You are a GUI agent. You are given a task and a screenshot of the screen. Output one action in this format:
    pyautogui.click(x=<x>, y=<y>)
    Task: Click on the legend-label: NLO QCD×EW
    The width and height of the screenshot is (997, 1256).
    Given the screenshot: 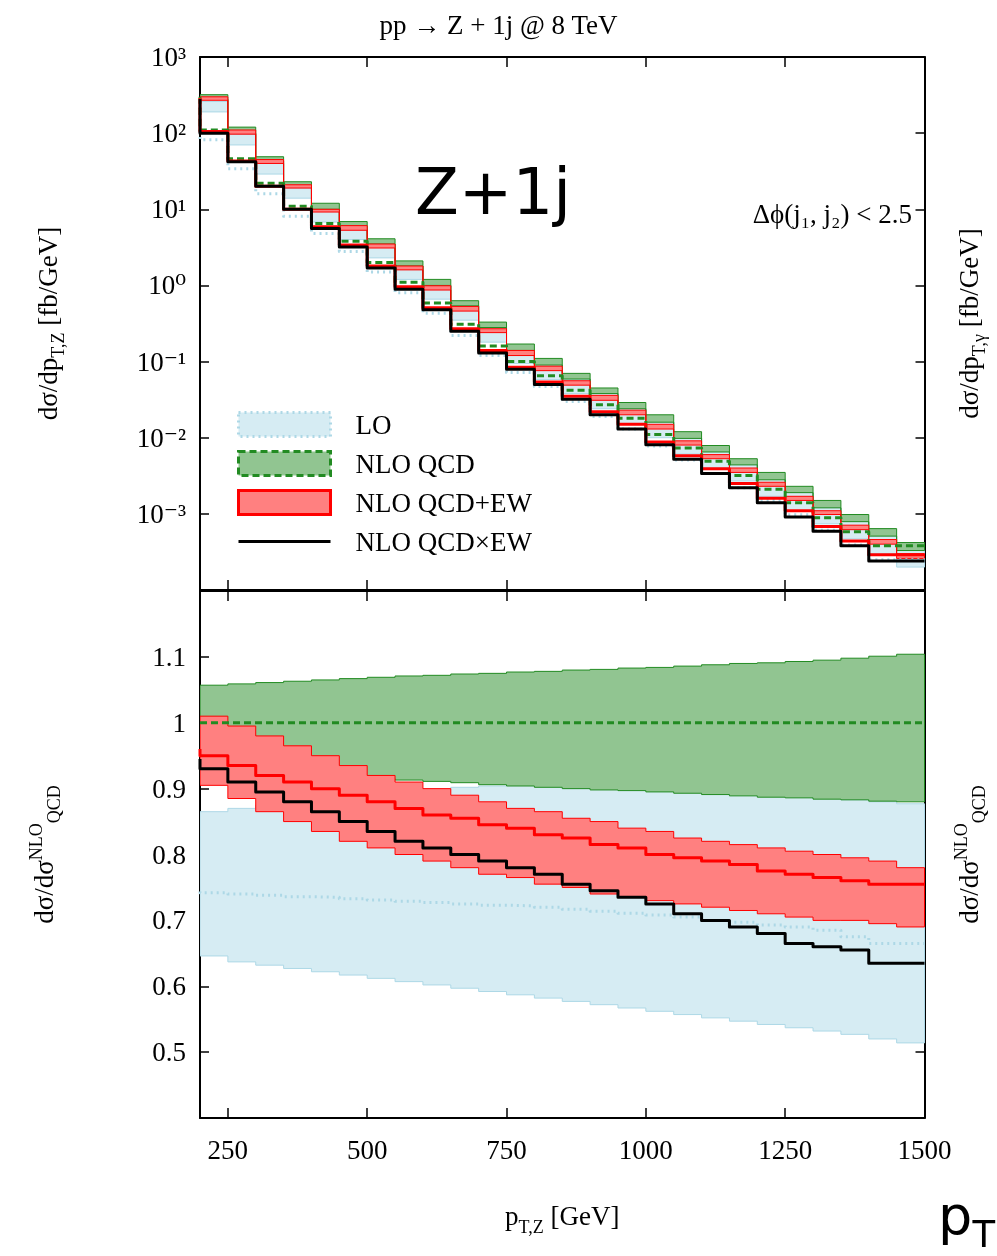 What is the action you would take?
    pyautogui.click(x=444, y=541)
    